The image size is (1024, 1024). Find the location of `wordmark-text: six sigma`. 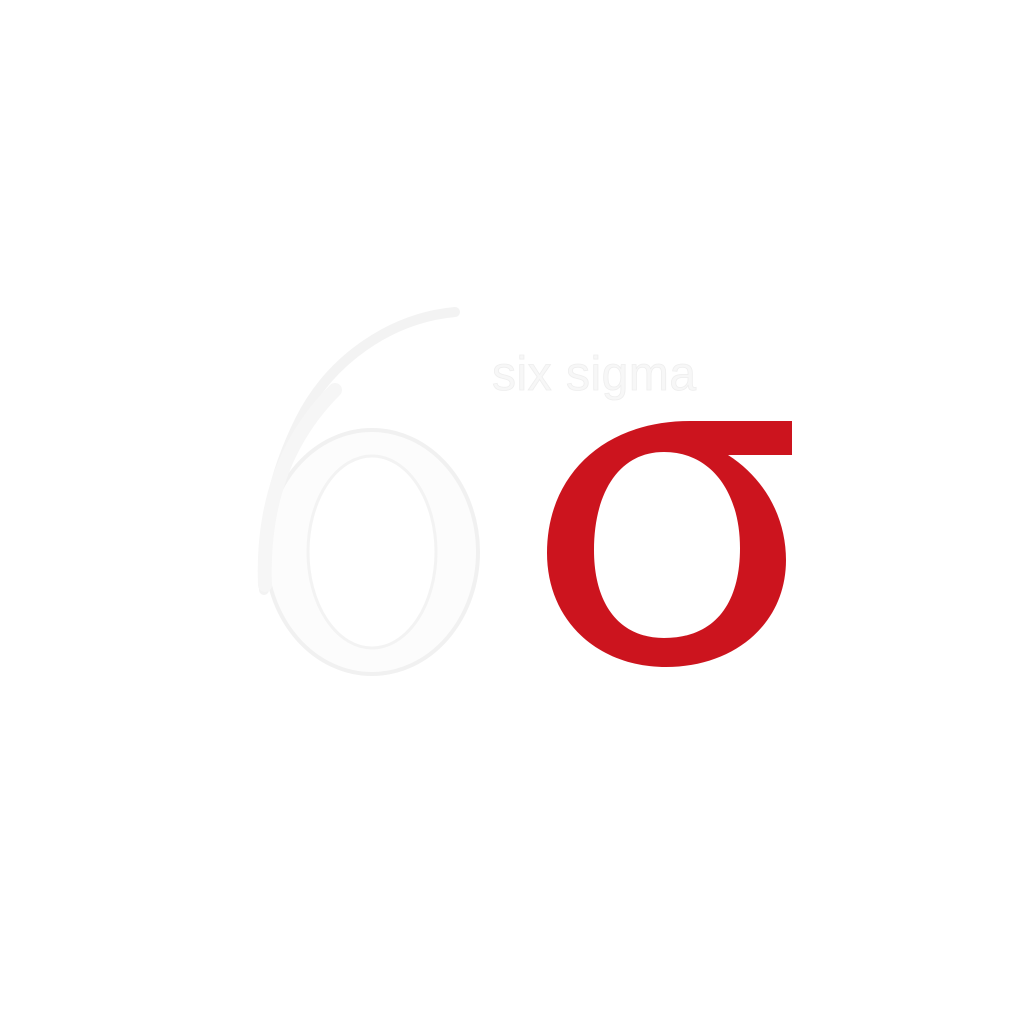

wordmark-text: six sigma is located at coordinates (594, 374).